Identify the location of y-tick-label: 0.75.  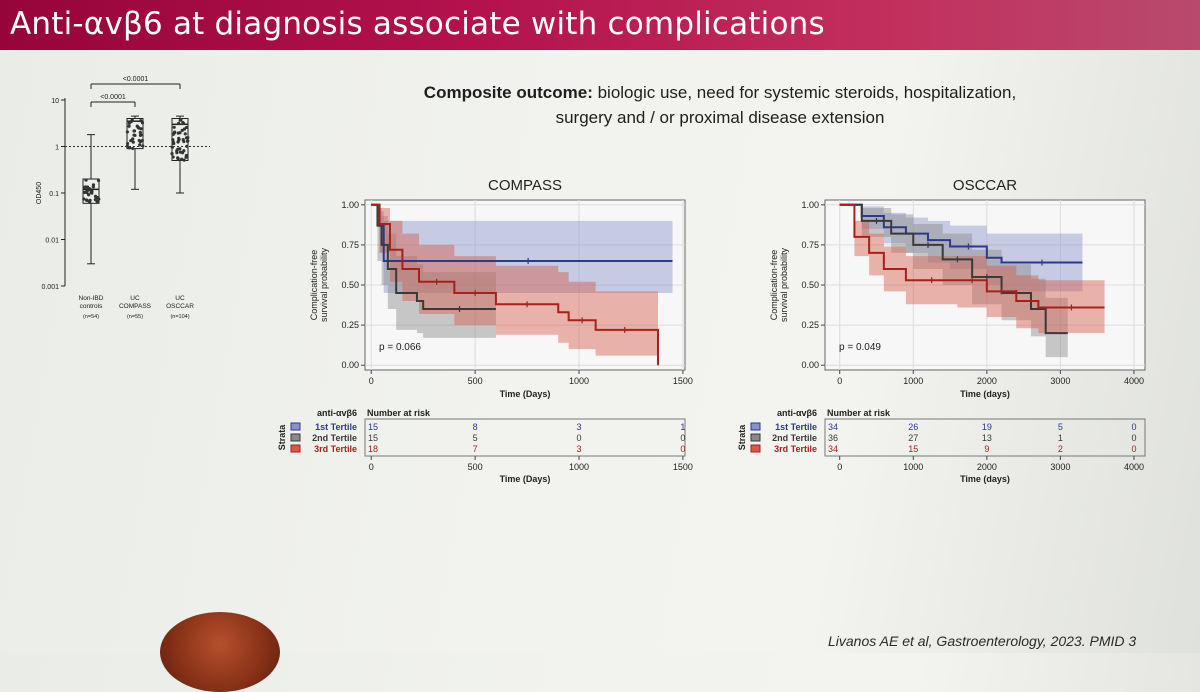
(350, 245).